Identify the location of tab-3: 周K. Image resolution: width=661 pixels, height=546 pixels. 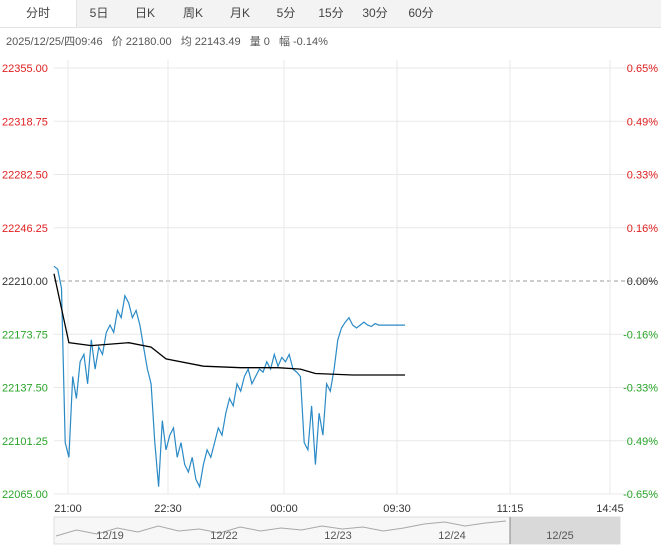
(192, 13).